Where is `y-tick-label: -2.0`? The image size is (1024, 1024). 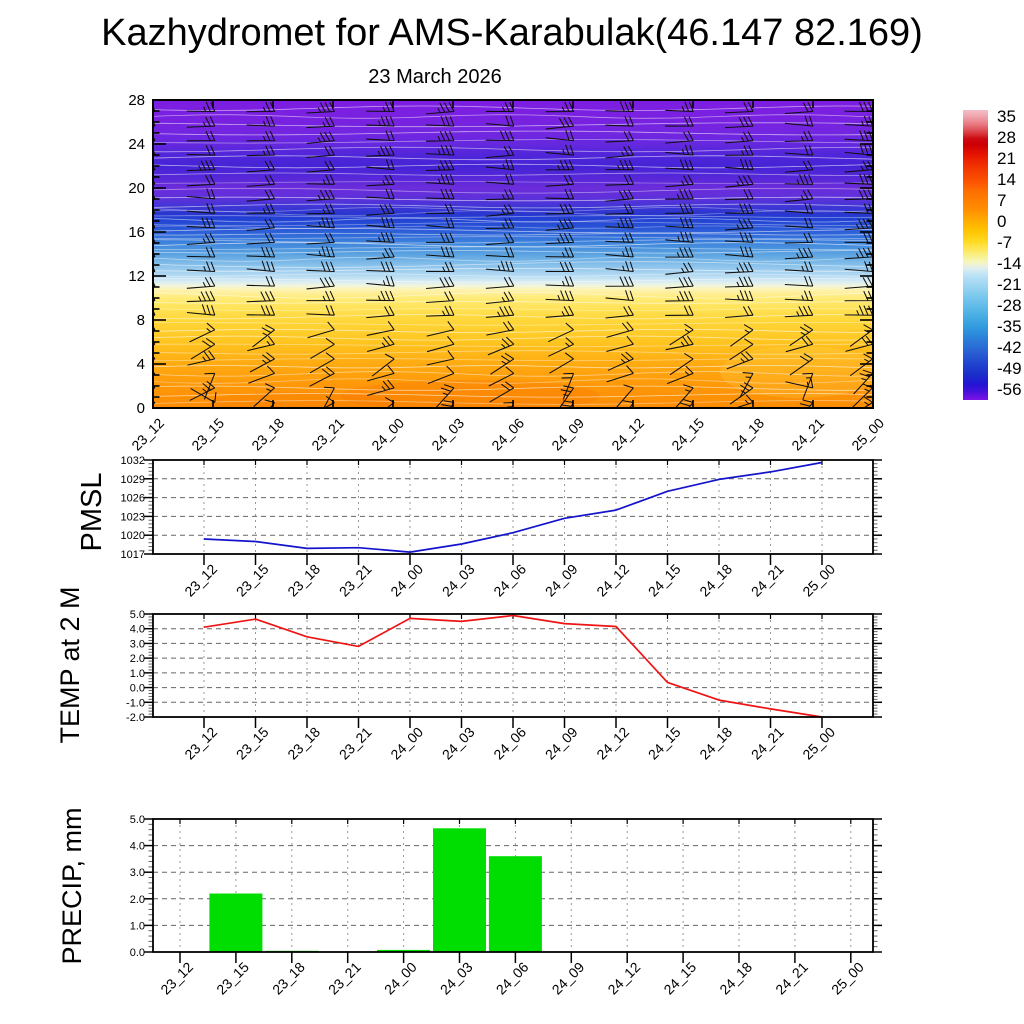 y-tick-label: -2.0 is located at coordinates (135, 718).